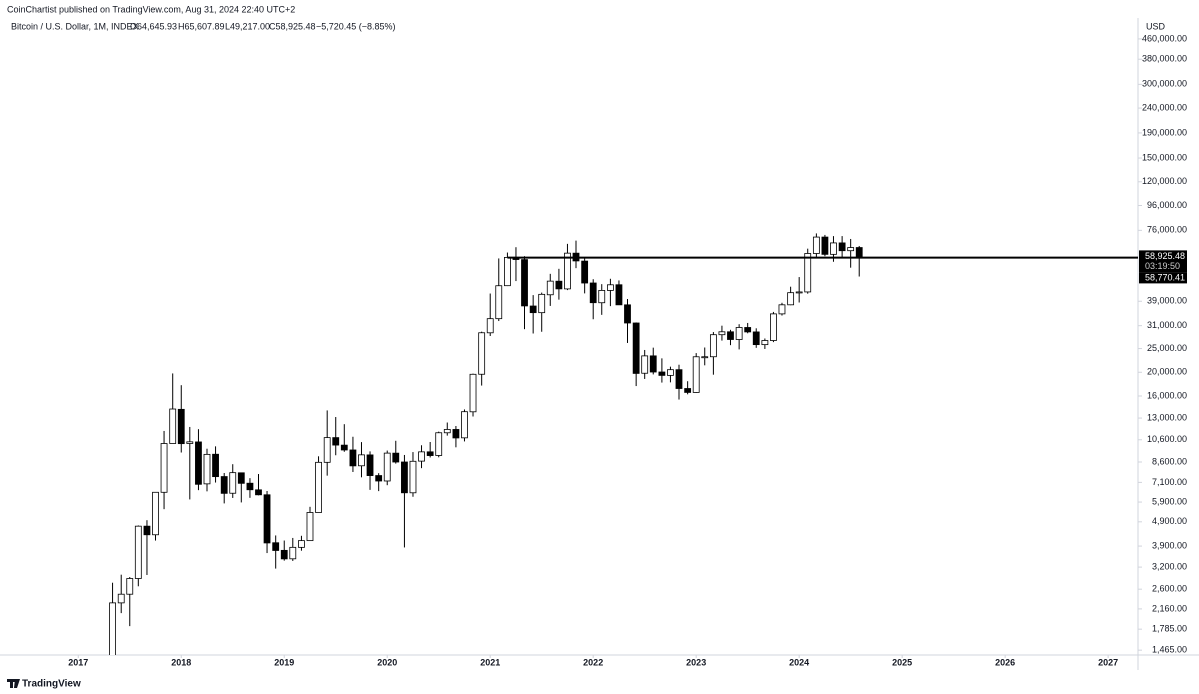 The width and height of the screenshot is (1199, 694). What do you see at coordinates (1164, 181) in the screenshot?
I see `y-tick-label: 120,000.00` at bounding box center [1164, 181].